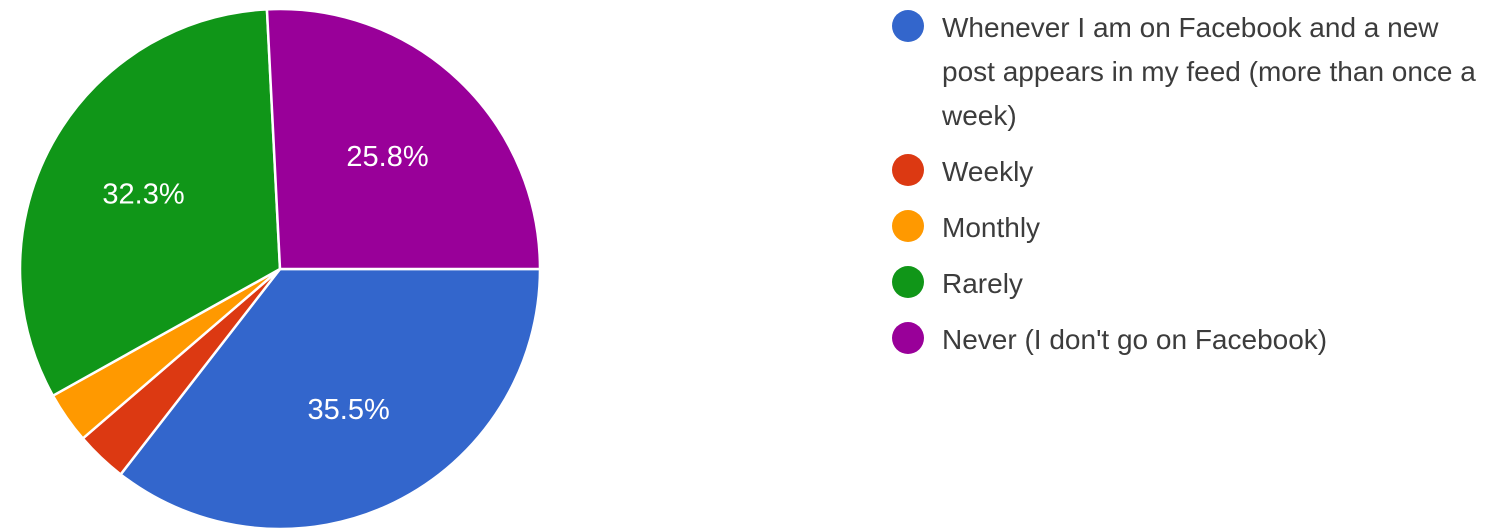 The height and width of the screenshot is (528, 1502). I want to click on legend-item: Rarely, so click(1192, 284).